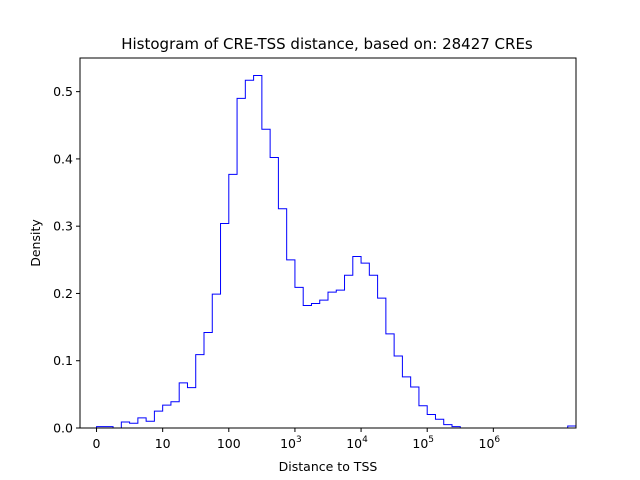 The height and width of the screenshot is (480, 640). What do you see at coordinates (291, 443) in the screenshot?
I see `x-tick-label: 10³` at bounding box center [291, 443].